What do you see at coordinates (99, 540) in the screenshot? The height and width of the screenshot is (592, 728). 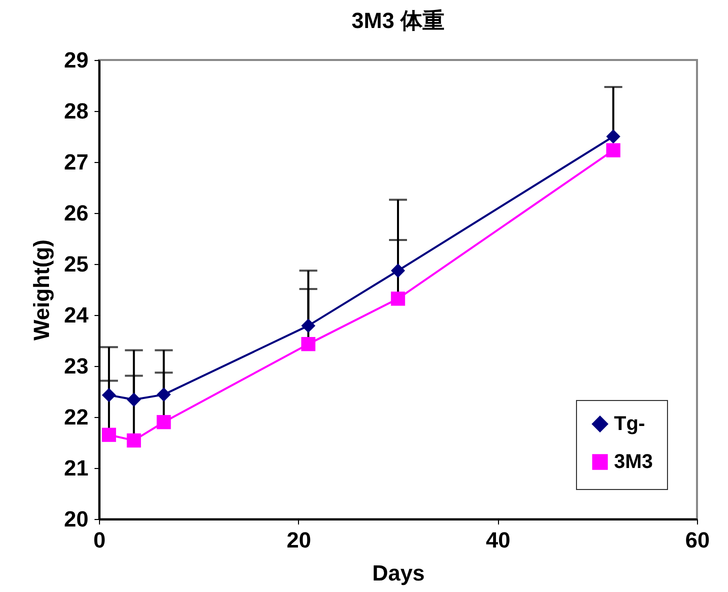 I see `x-tick-label: 0` at bounding box center [99, 540].